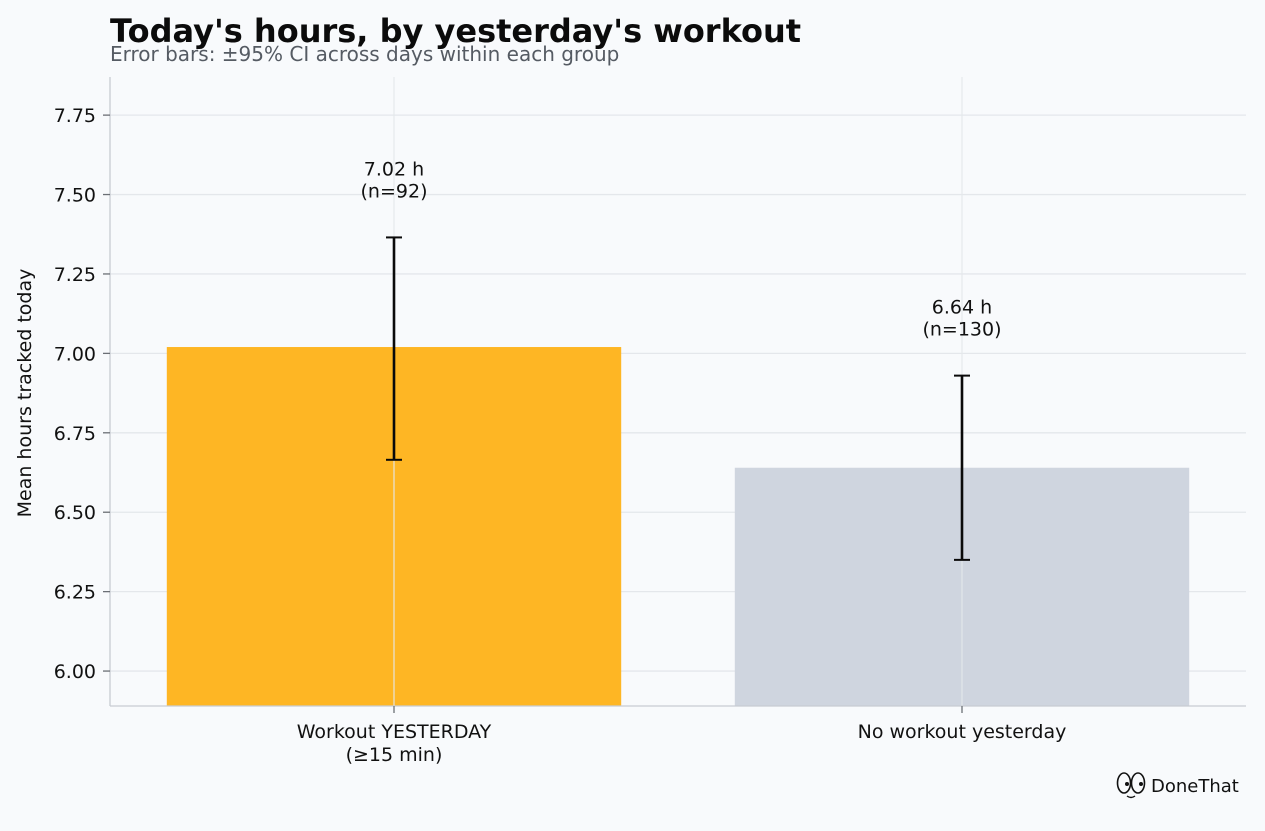 Image resolution: width=1265 pixels, height=831 pixels. Describe the element at coordinates (75, 593) in the screenshot. I see `y-tick-label: 6.25` at that location.